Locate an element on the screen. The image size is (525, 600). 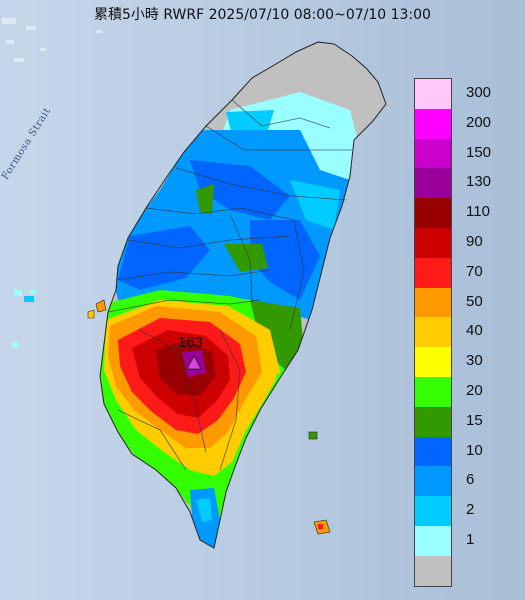
color-legend is located at coordinates (433, 332).